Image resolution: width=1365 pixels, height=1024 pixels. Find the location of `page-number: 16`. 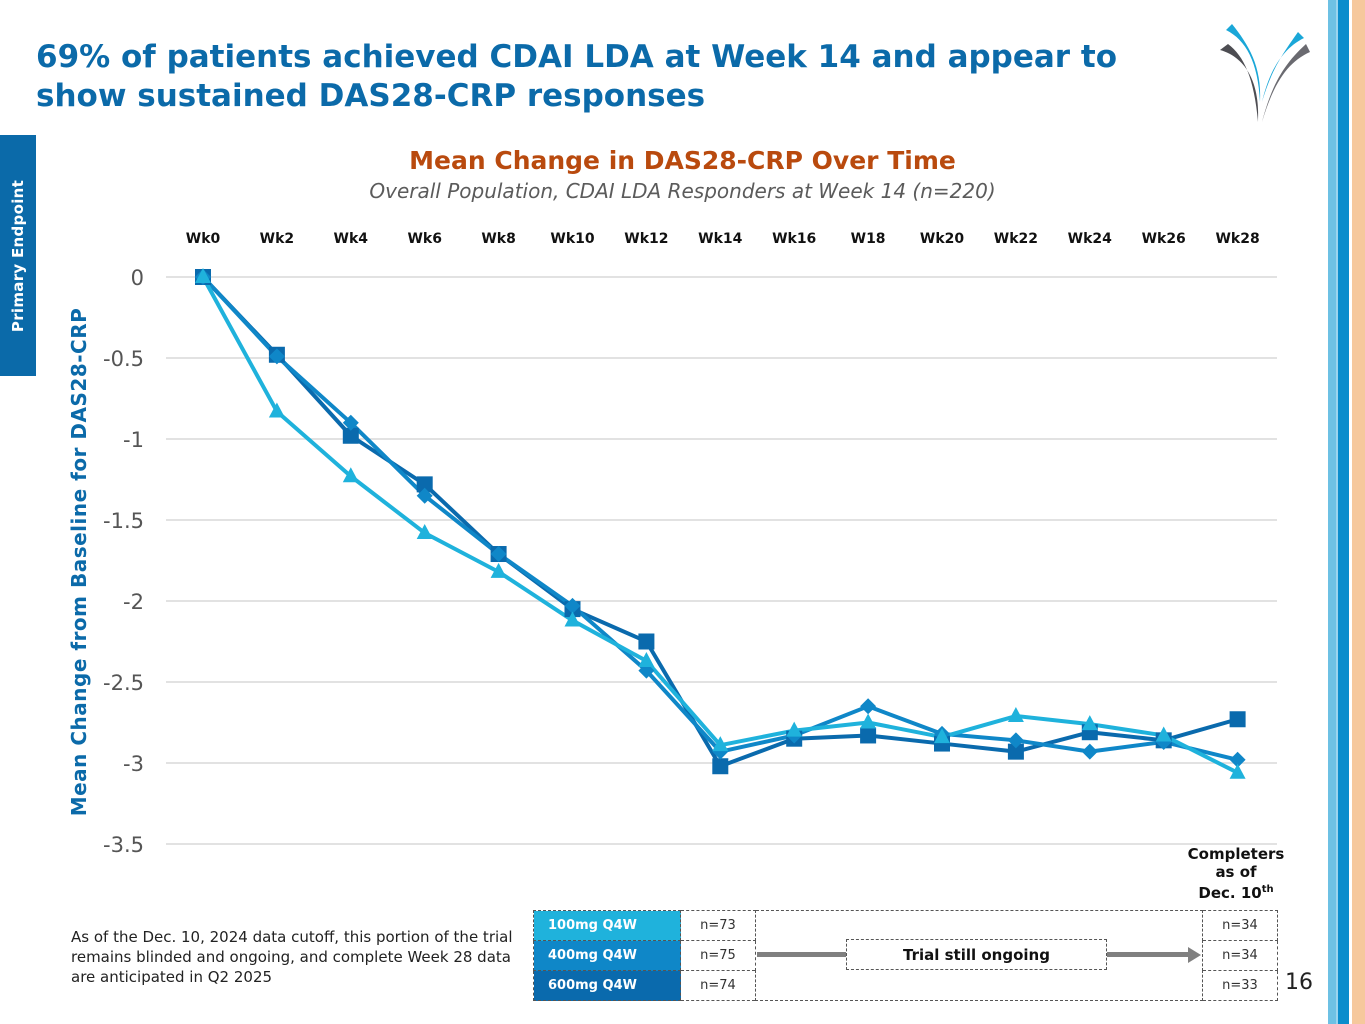

page-number: 16 is located at coordinates (1299, 982).